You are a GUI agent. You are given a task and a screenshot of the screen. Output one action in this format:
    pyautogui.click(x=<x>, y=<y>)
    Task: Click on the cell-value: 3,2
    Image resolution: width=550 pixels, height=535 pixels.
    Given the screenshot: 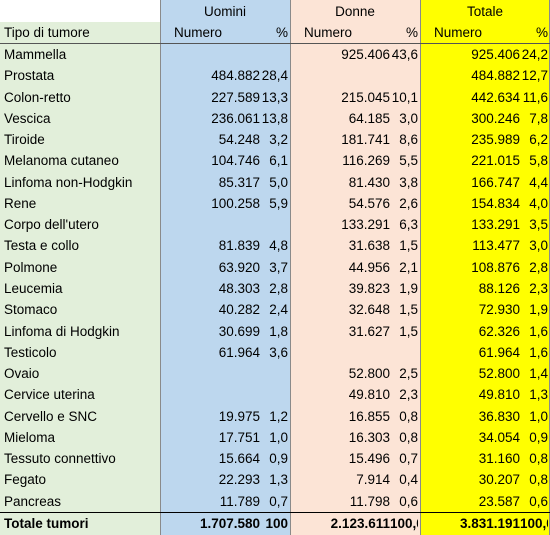 What is the action you would take?
    pyautogui.click(x=278, y=140)
    